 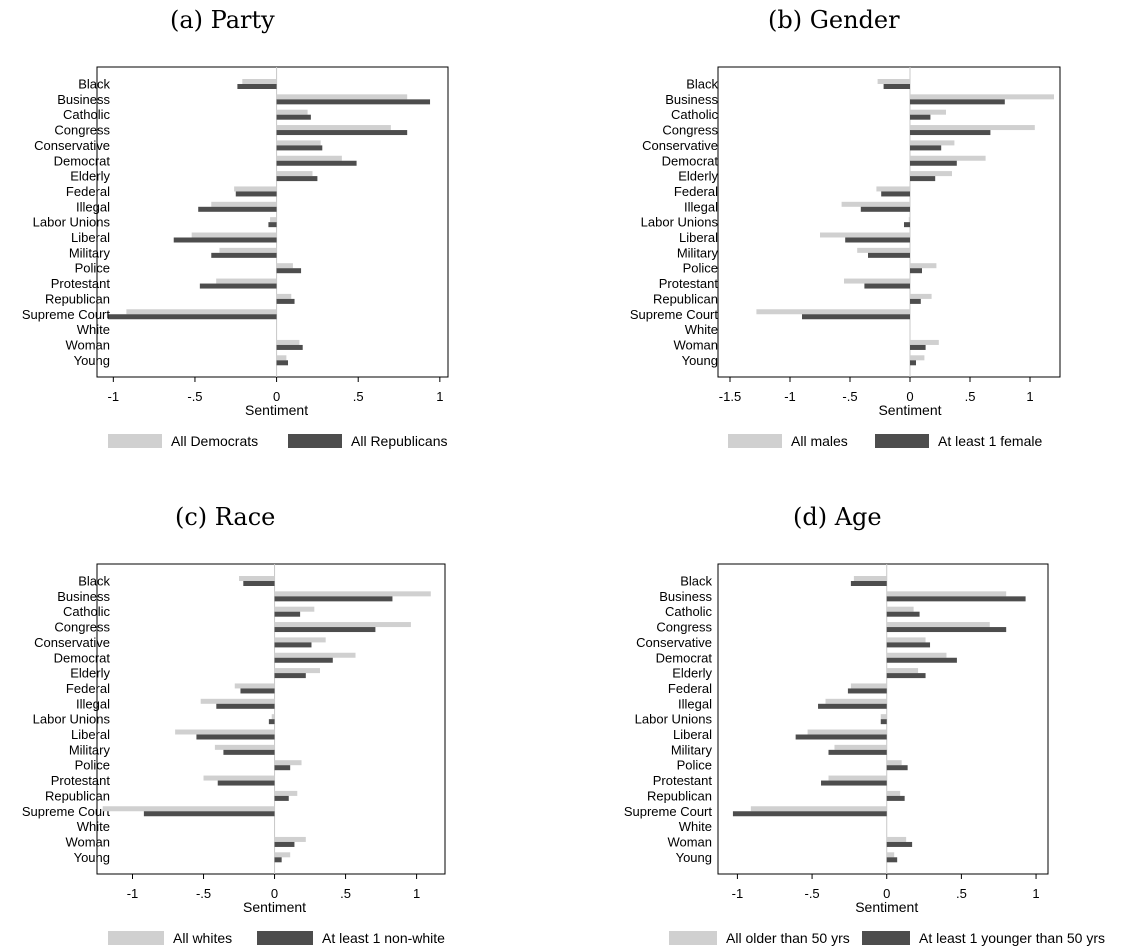 I want to click on category-label: Democrat, so click(x=684, y=657).